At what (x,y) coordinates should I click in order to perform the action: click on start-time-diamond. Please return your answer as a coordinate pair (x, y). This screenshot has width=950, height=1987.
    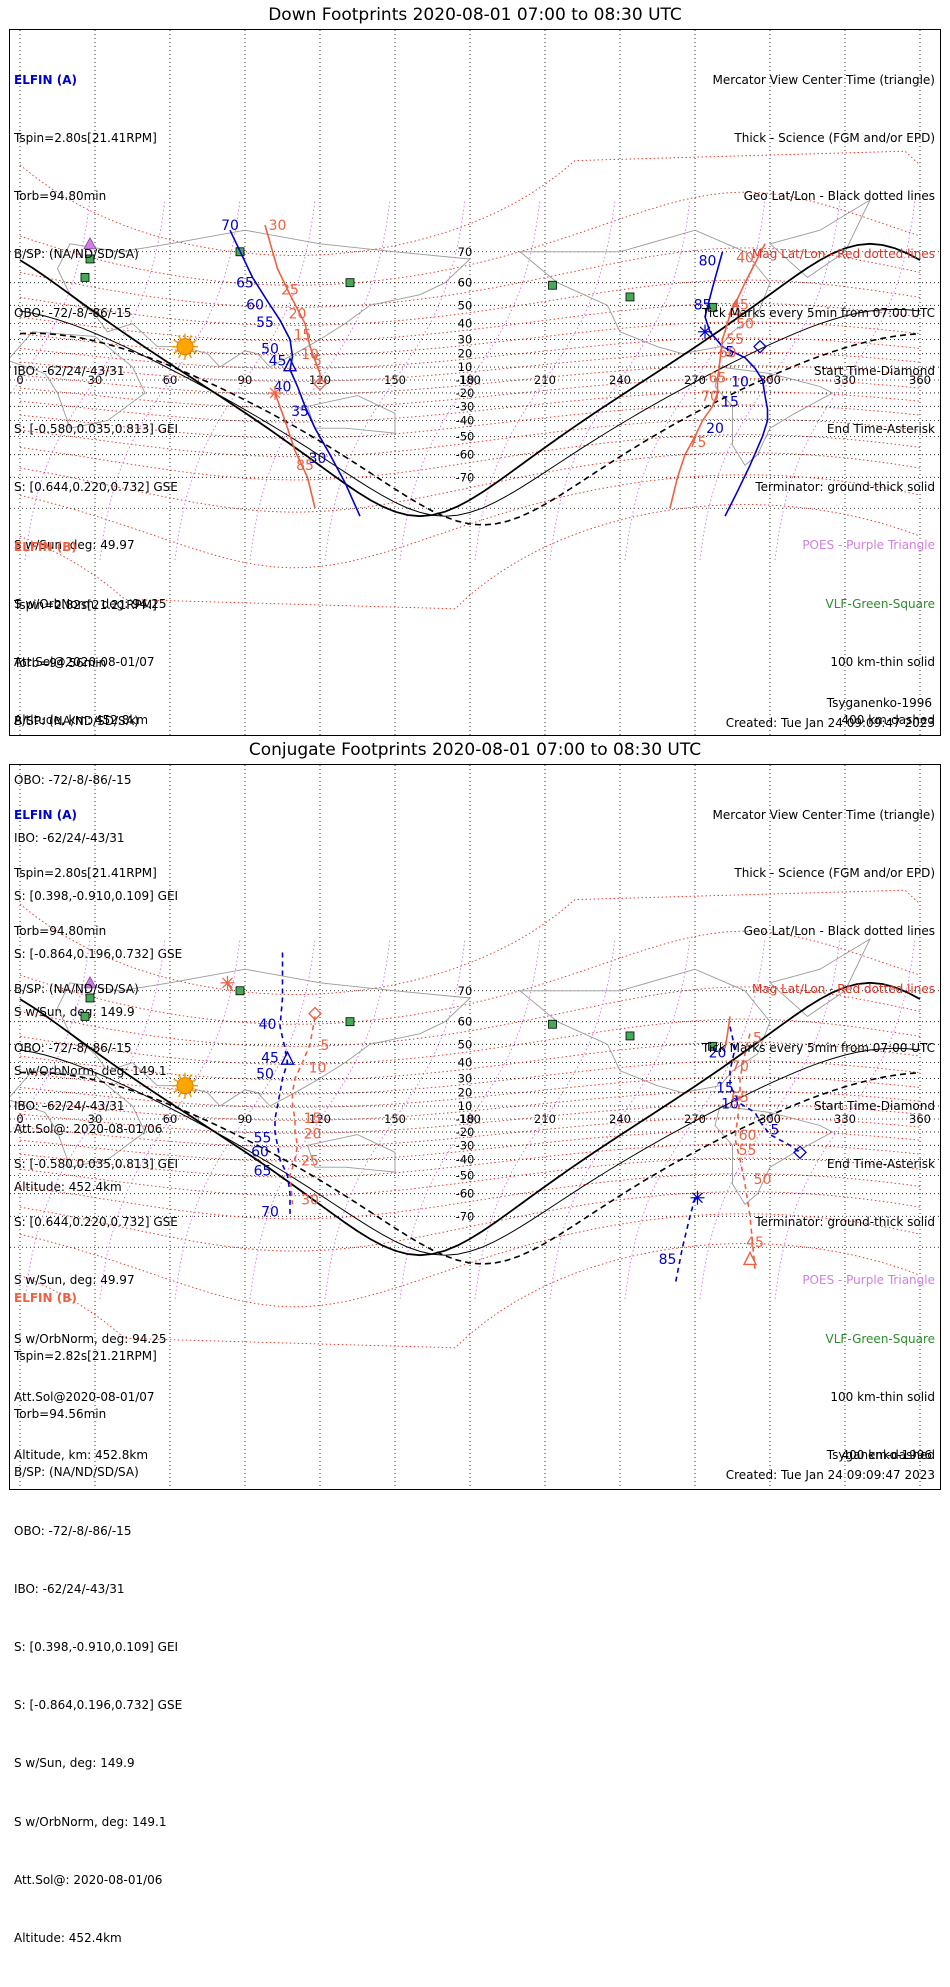
    Looking at the image, I should click on (320, 383).